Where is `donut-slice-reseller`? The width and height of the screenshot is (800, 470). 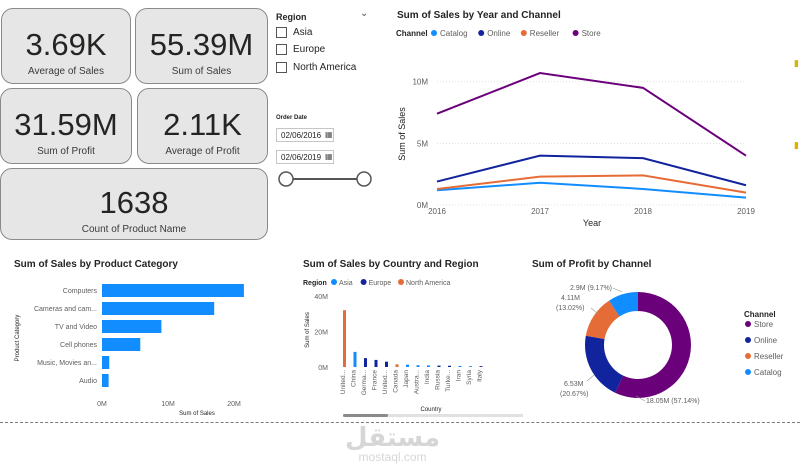
donut-slice-reseller is located at coordinates (602, 320).